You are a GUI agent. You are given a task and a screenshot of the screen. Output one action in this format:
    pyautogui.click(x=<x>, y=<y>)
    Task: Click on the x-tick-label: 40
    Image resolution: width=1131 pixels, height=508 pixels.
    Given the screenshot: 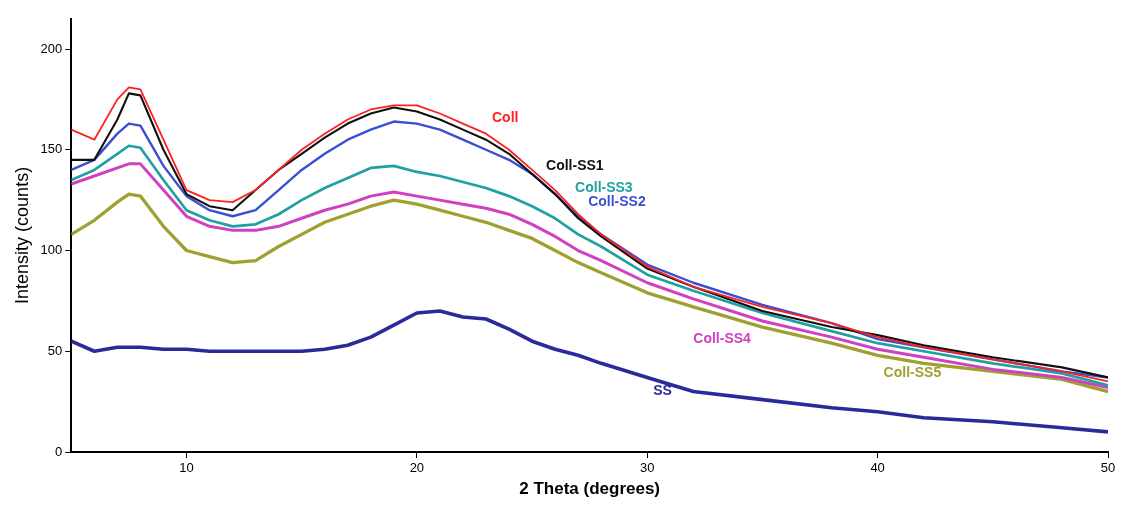 What is the action you would take?
    pyautogui.click(x=877, y=468)
    